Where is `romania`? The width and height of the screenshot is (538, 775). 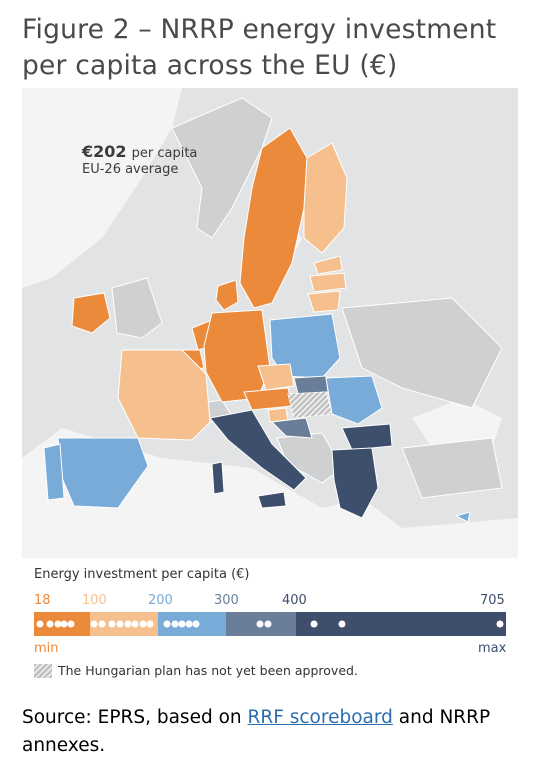
romania is located at coordinates (354, 400).